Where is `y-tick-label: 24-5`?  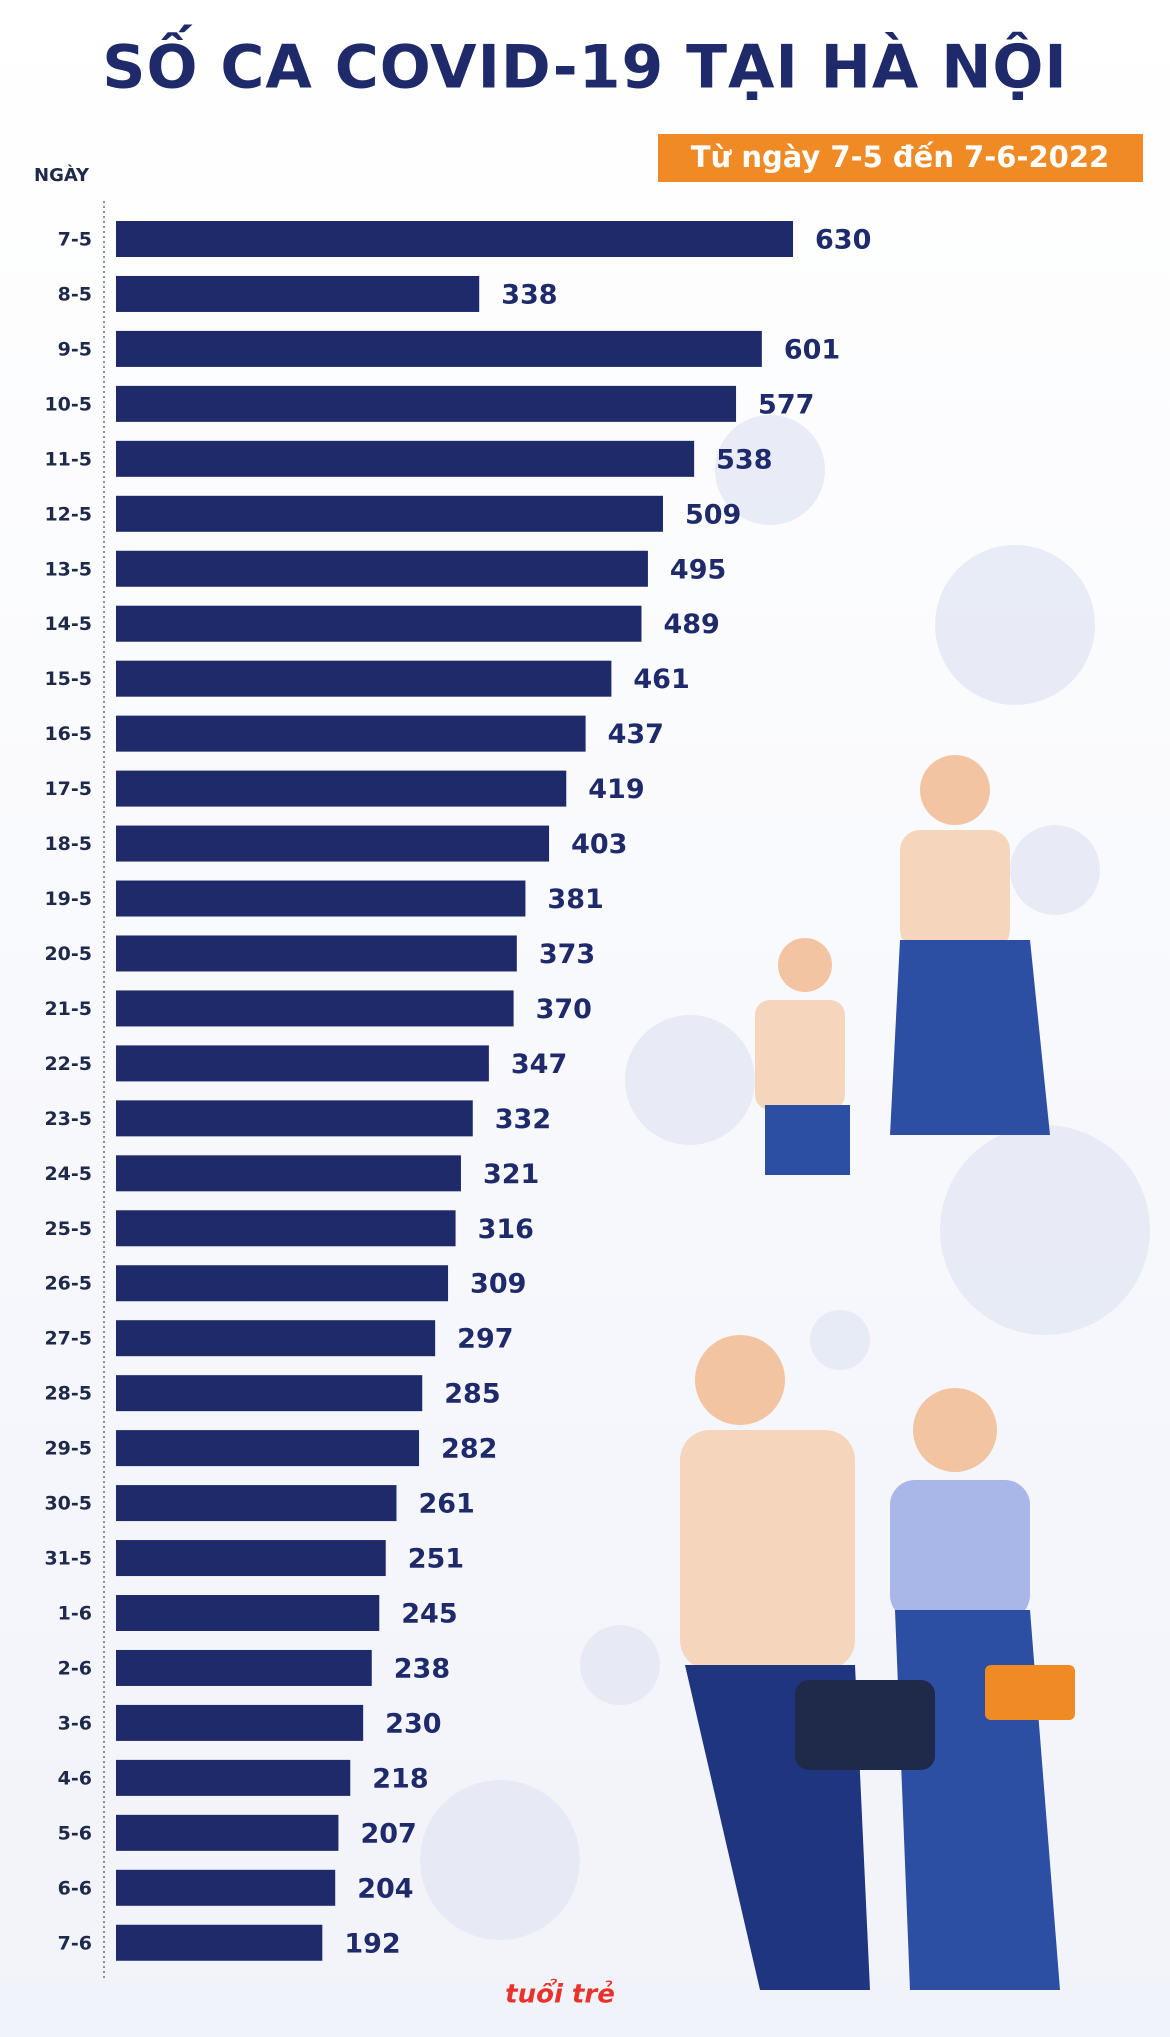 y-tick-label: 24-5 is located at coordinates (68, 1174).